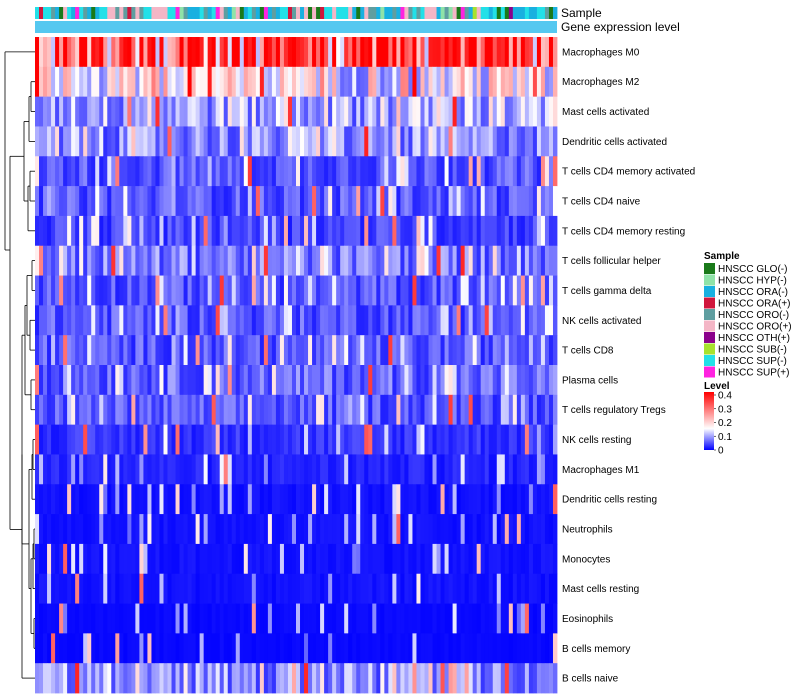  I want to click on row-label: B cells naive, so click(590, 679).